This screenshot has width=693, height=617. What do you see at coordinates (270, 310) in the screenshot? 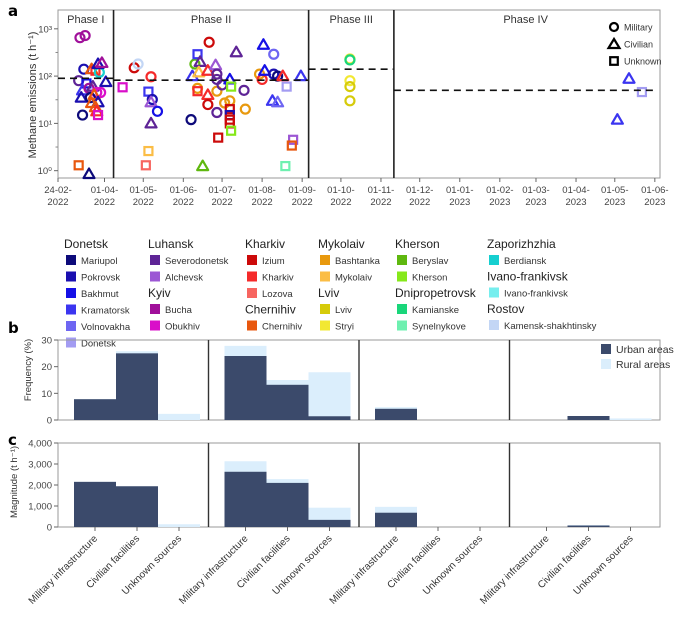
I see `legend-region-title: Chernihiv` at bounding box center [270, 310].